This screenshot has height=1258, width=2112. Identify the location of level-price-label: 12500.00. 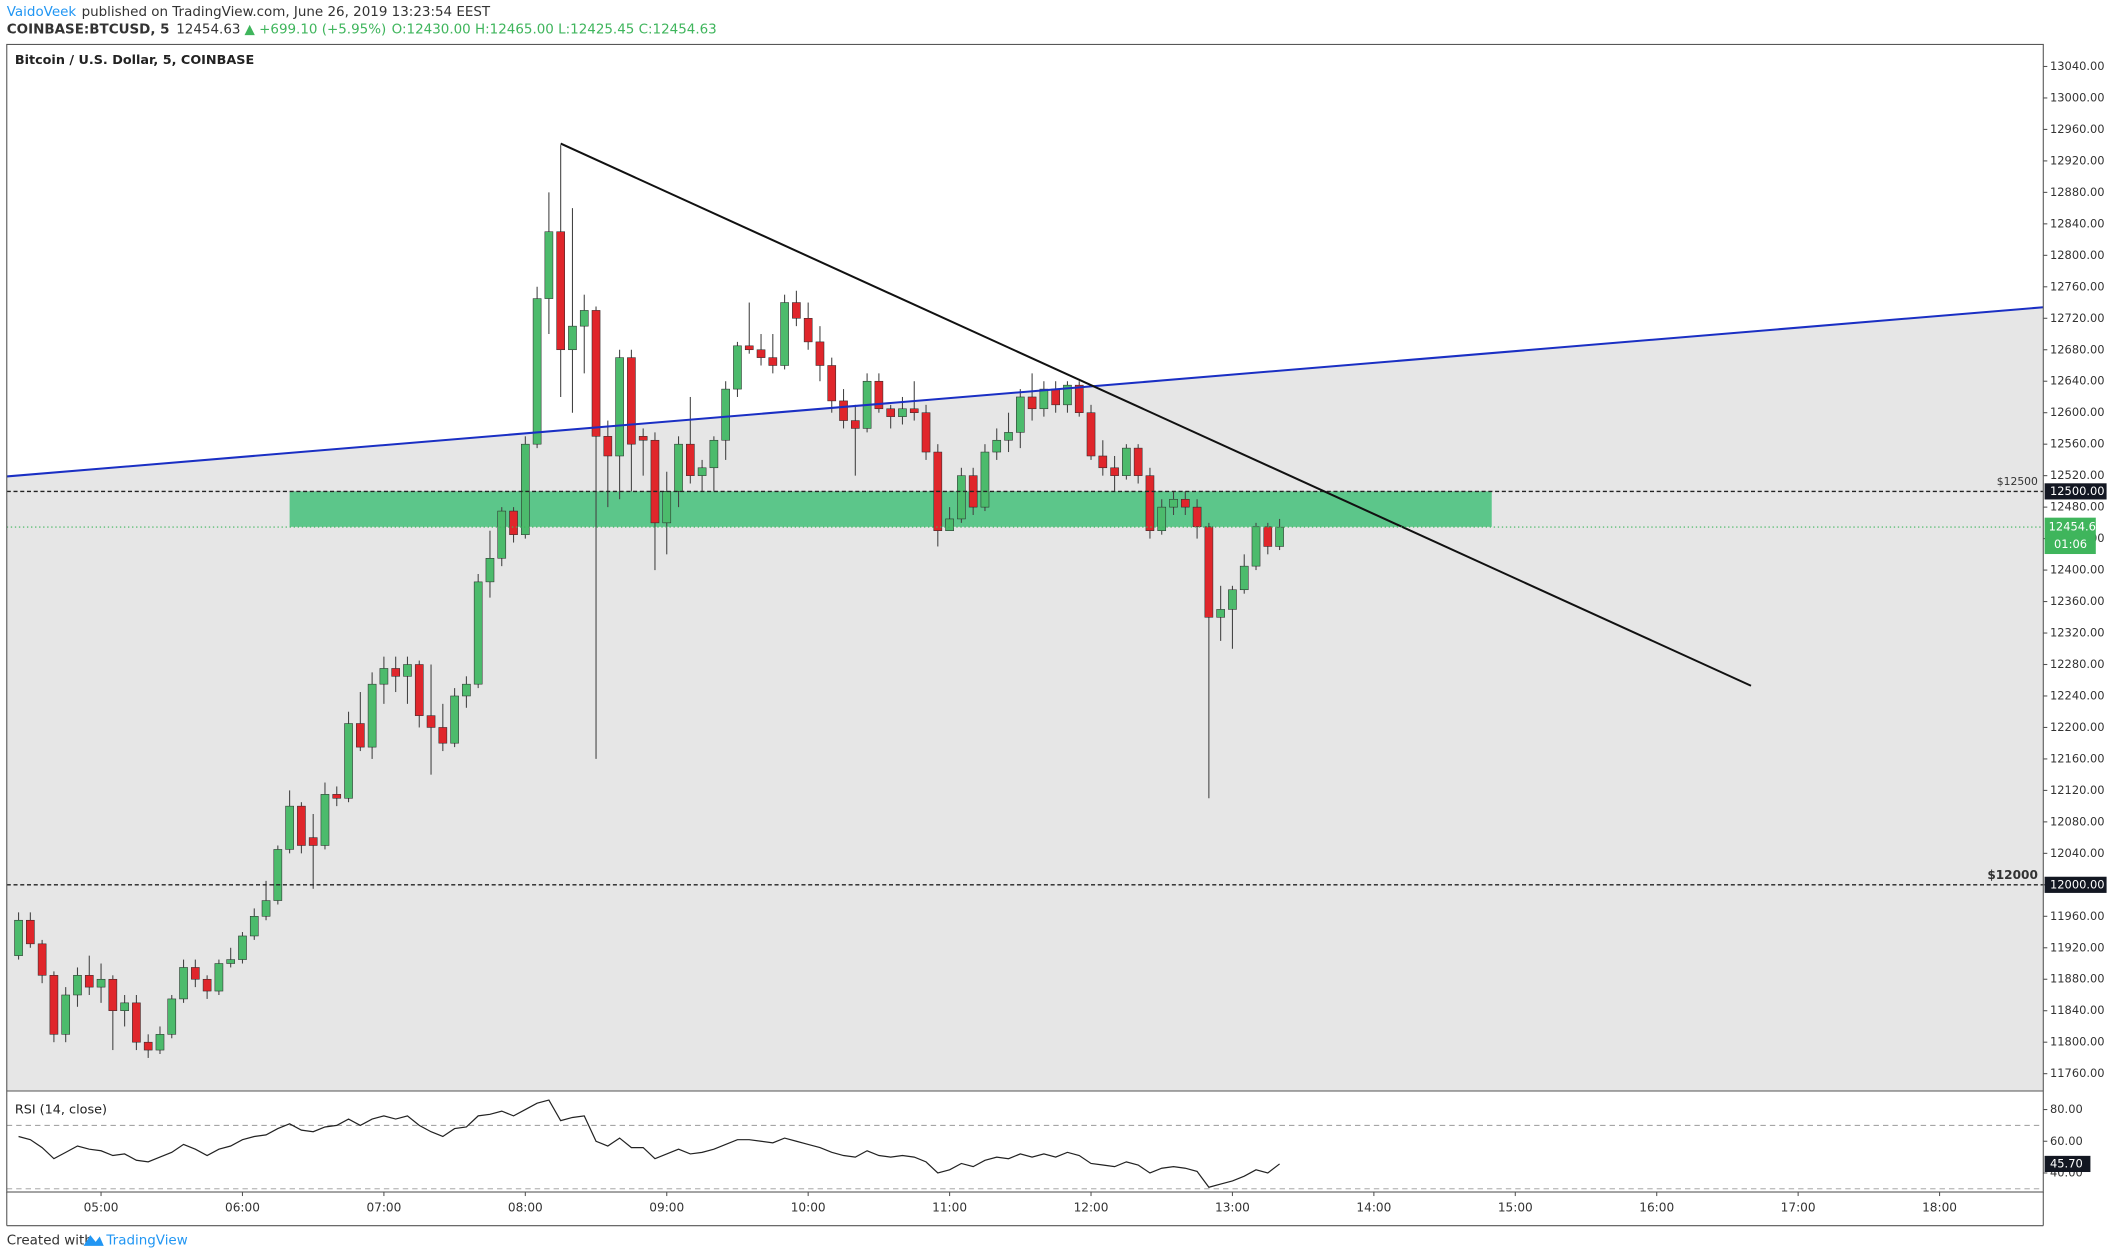
(2077, 491).